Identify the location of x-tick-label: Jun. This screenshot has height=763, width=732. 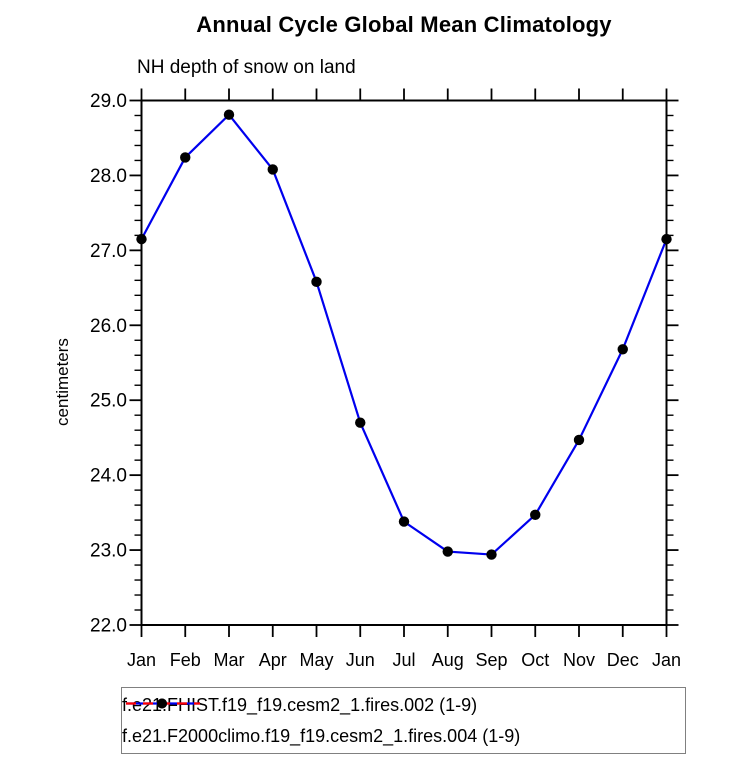
(360, 660).